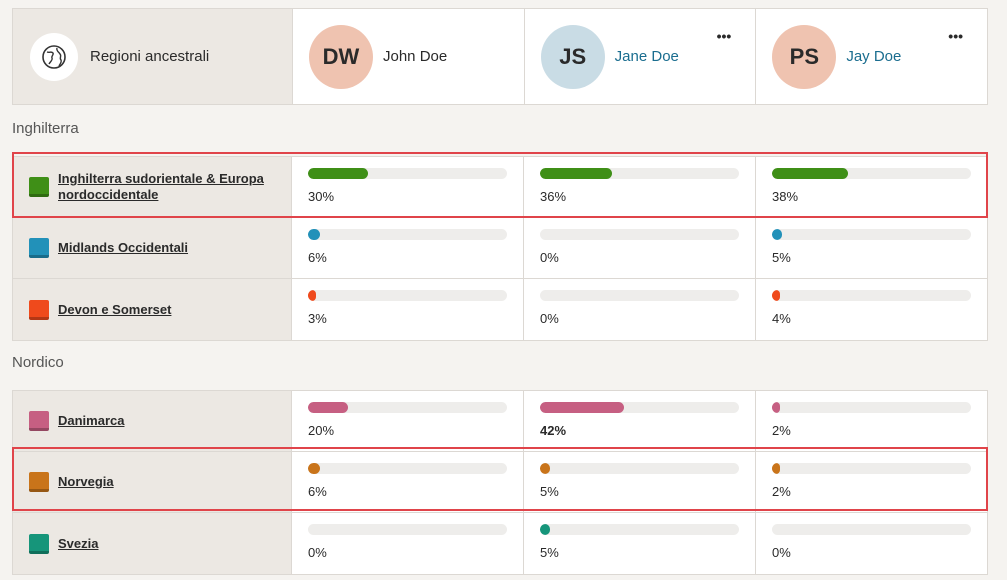 This screenshot has height=580, width=1007. Describe the element at coordinates (408, 421) in the screenshot. I see `percentage-cell: 20%` at that location.